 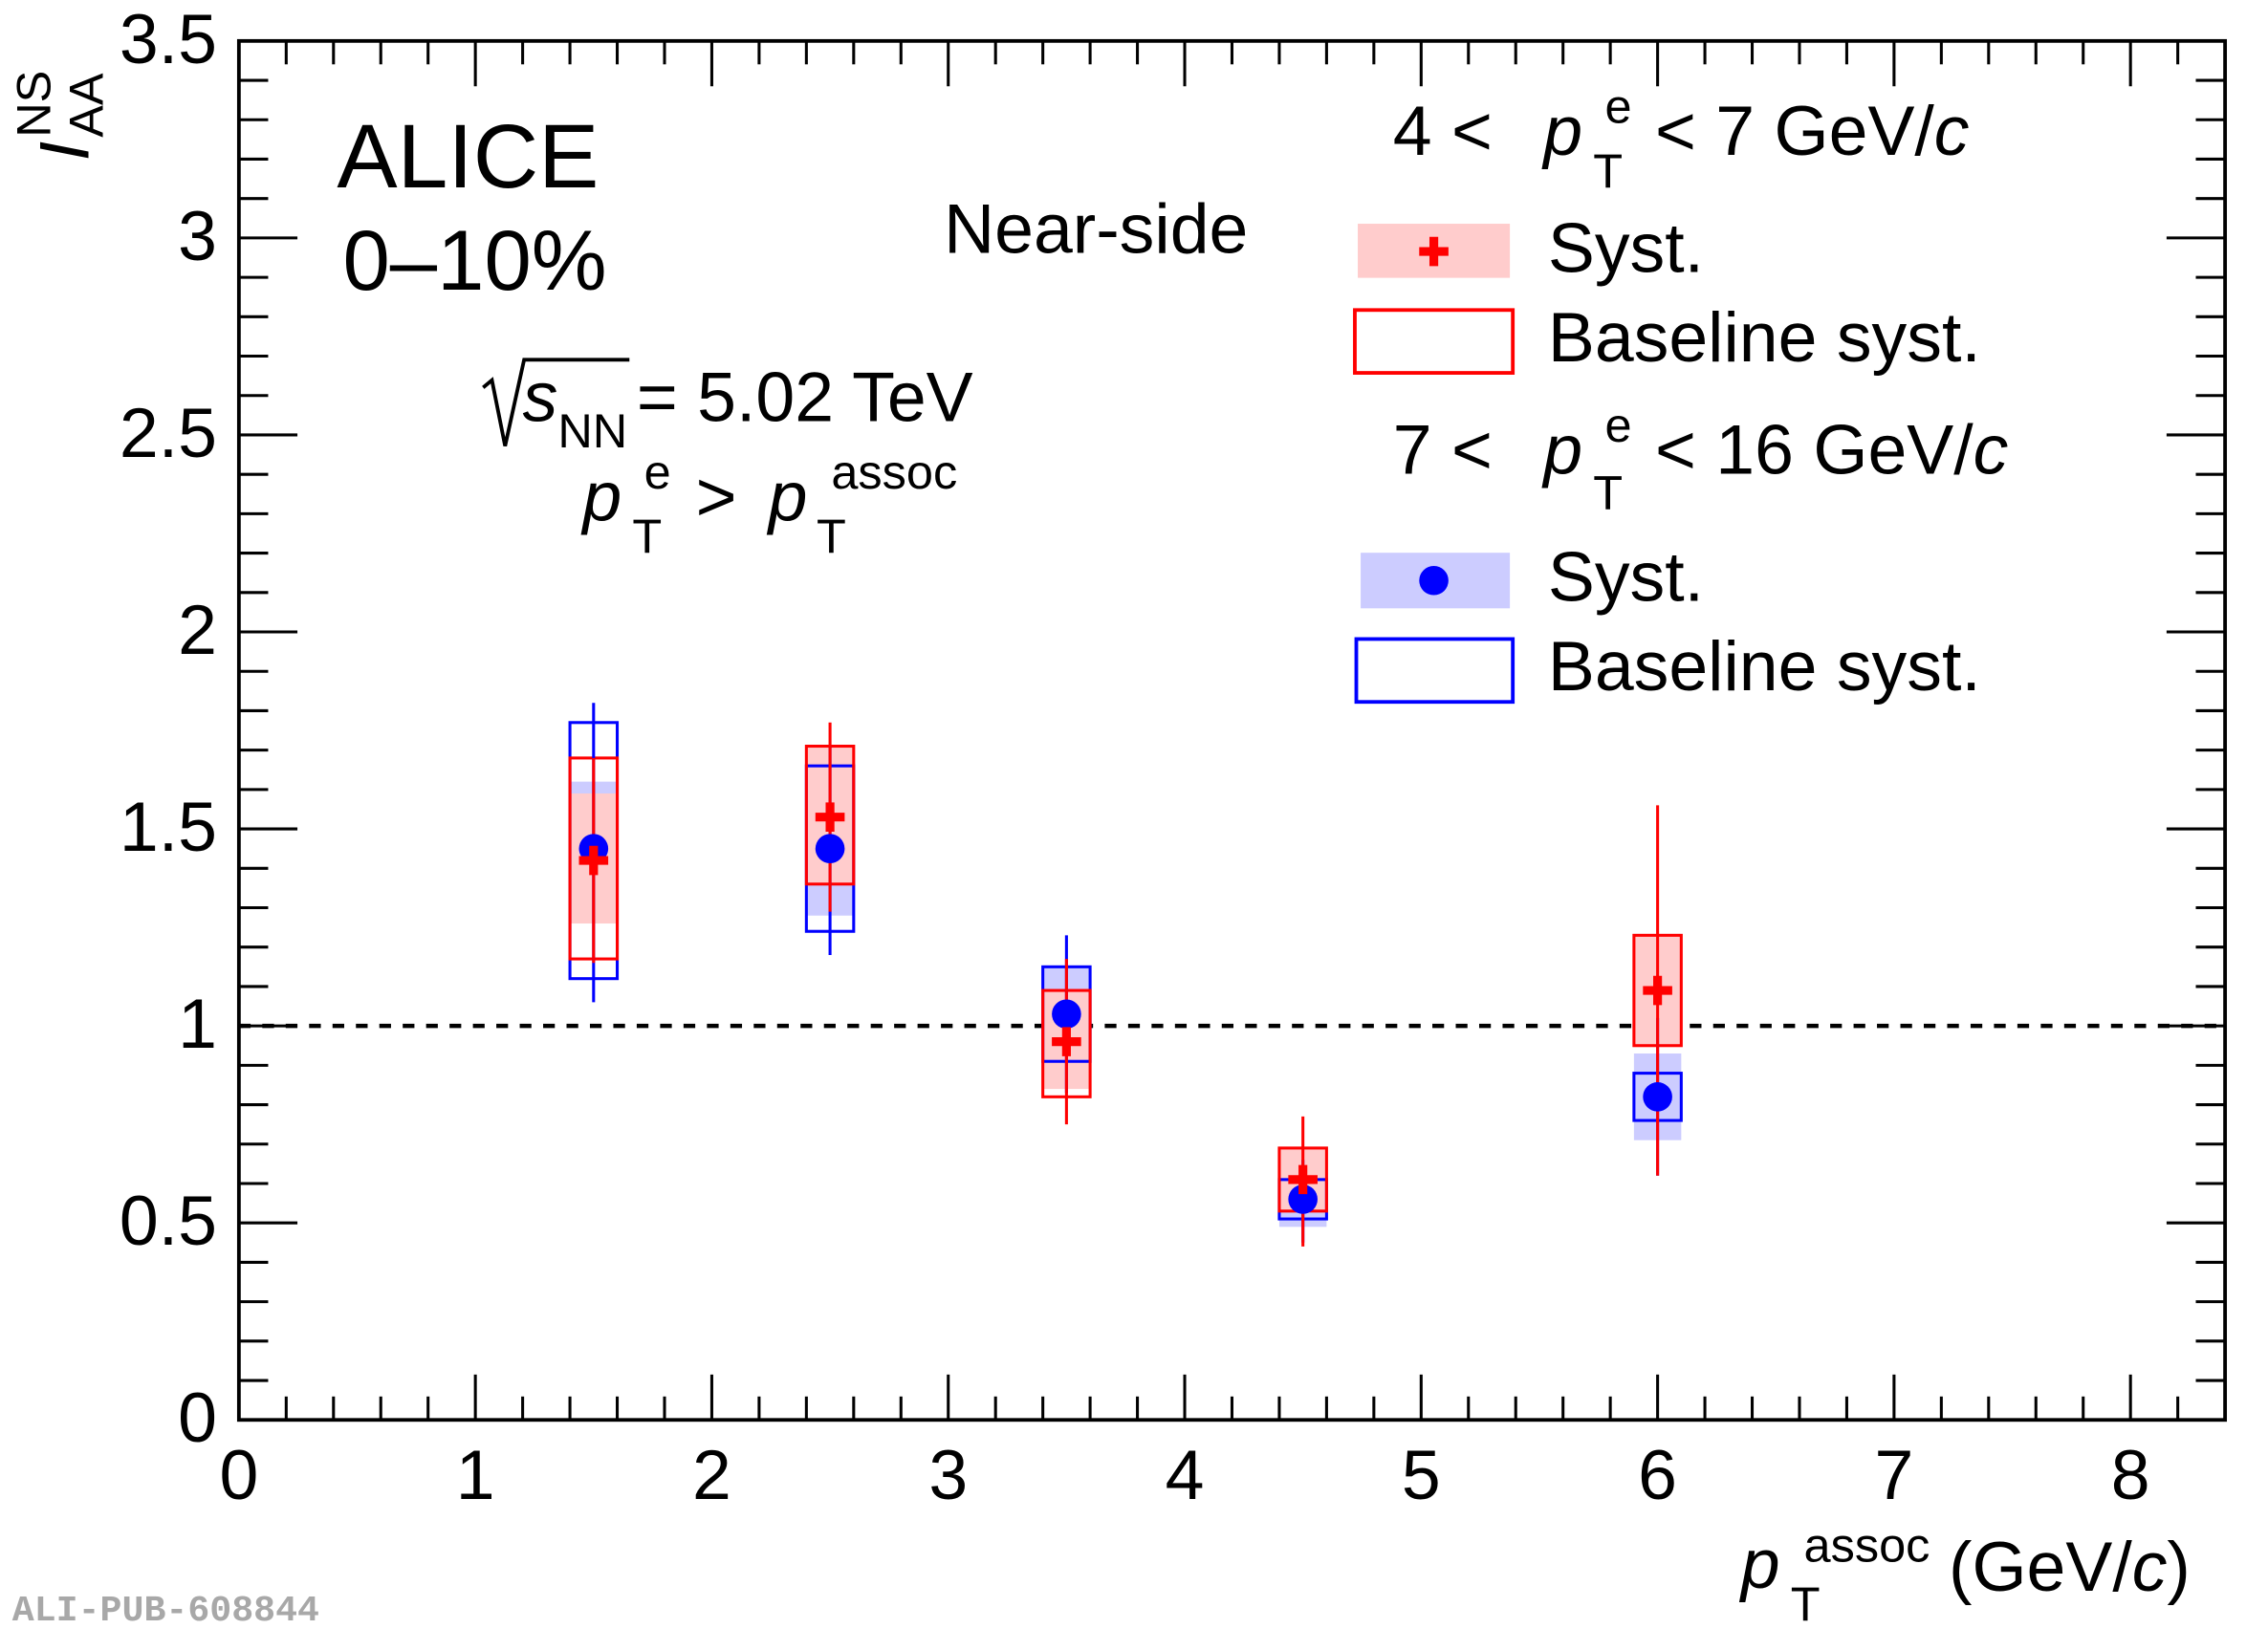 I want to click on x-tick-label: 0, so click(x=238, y=1475).